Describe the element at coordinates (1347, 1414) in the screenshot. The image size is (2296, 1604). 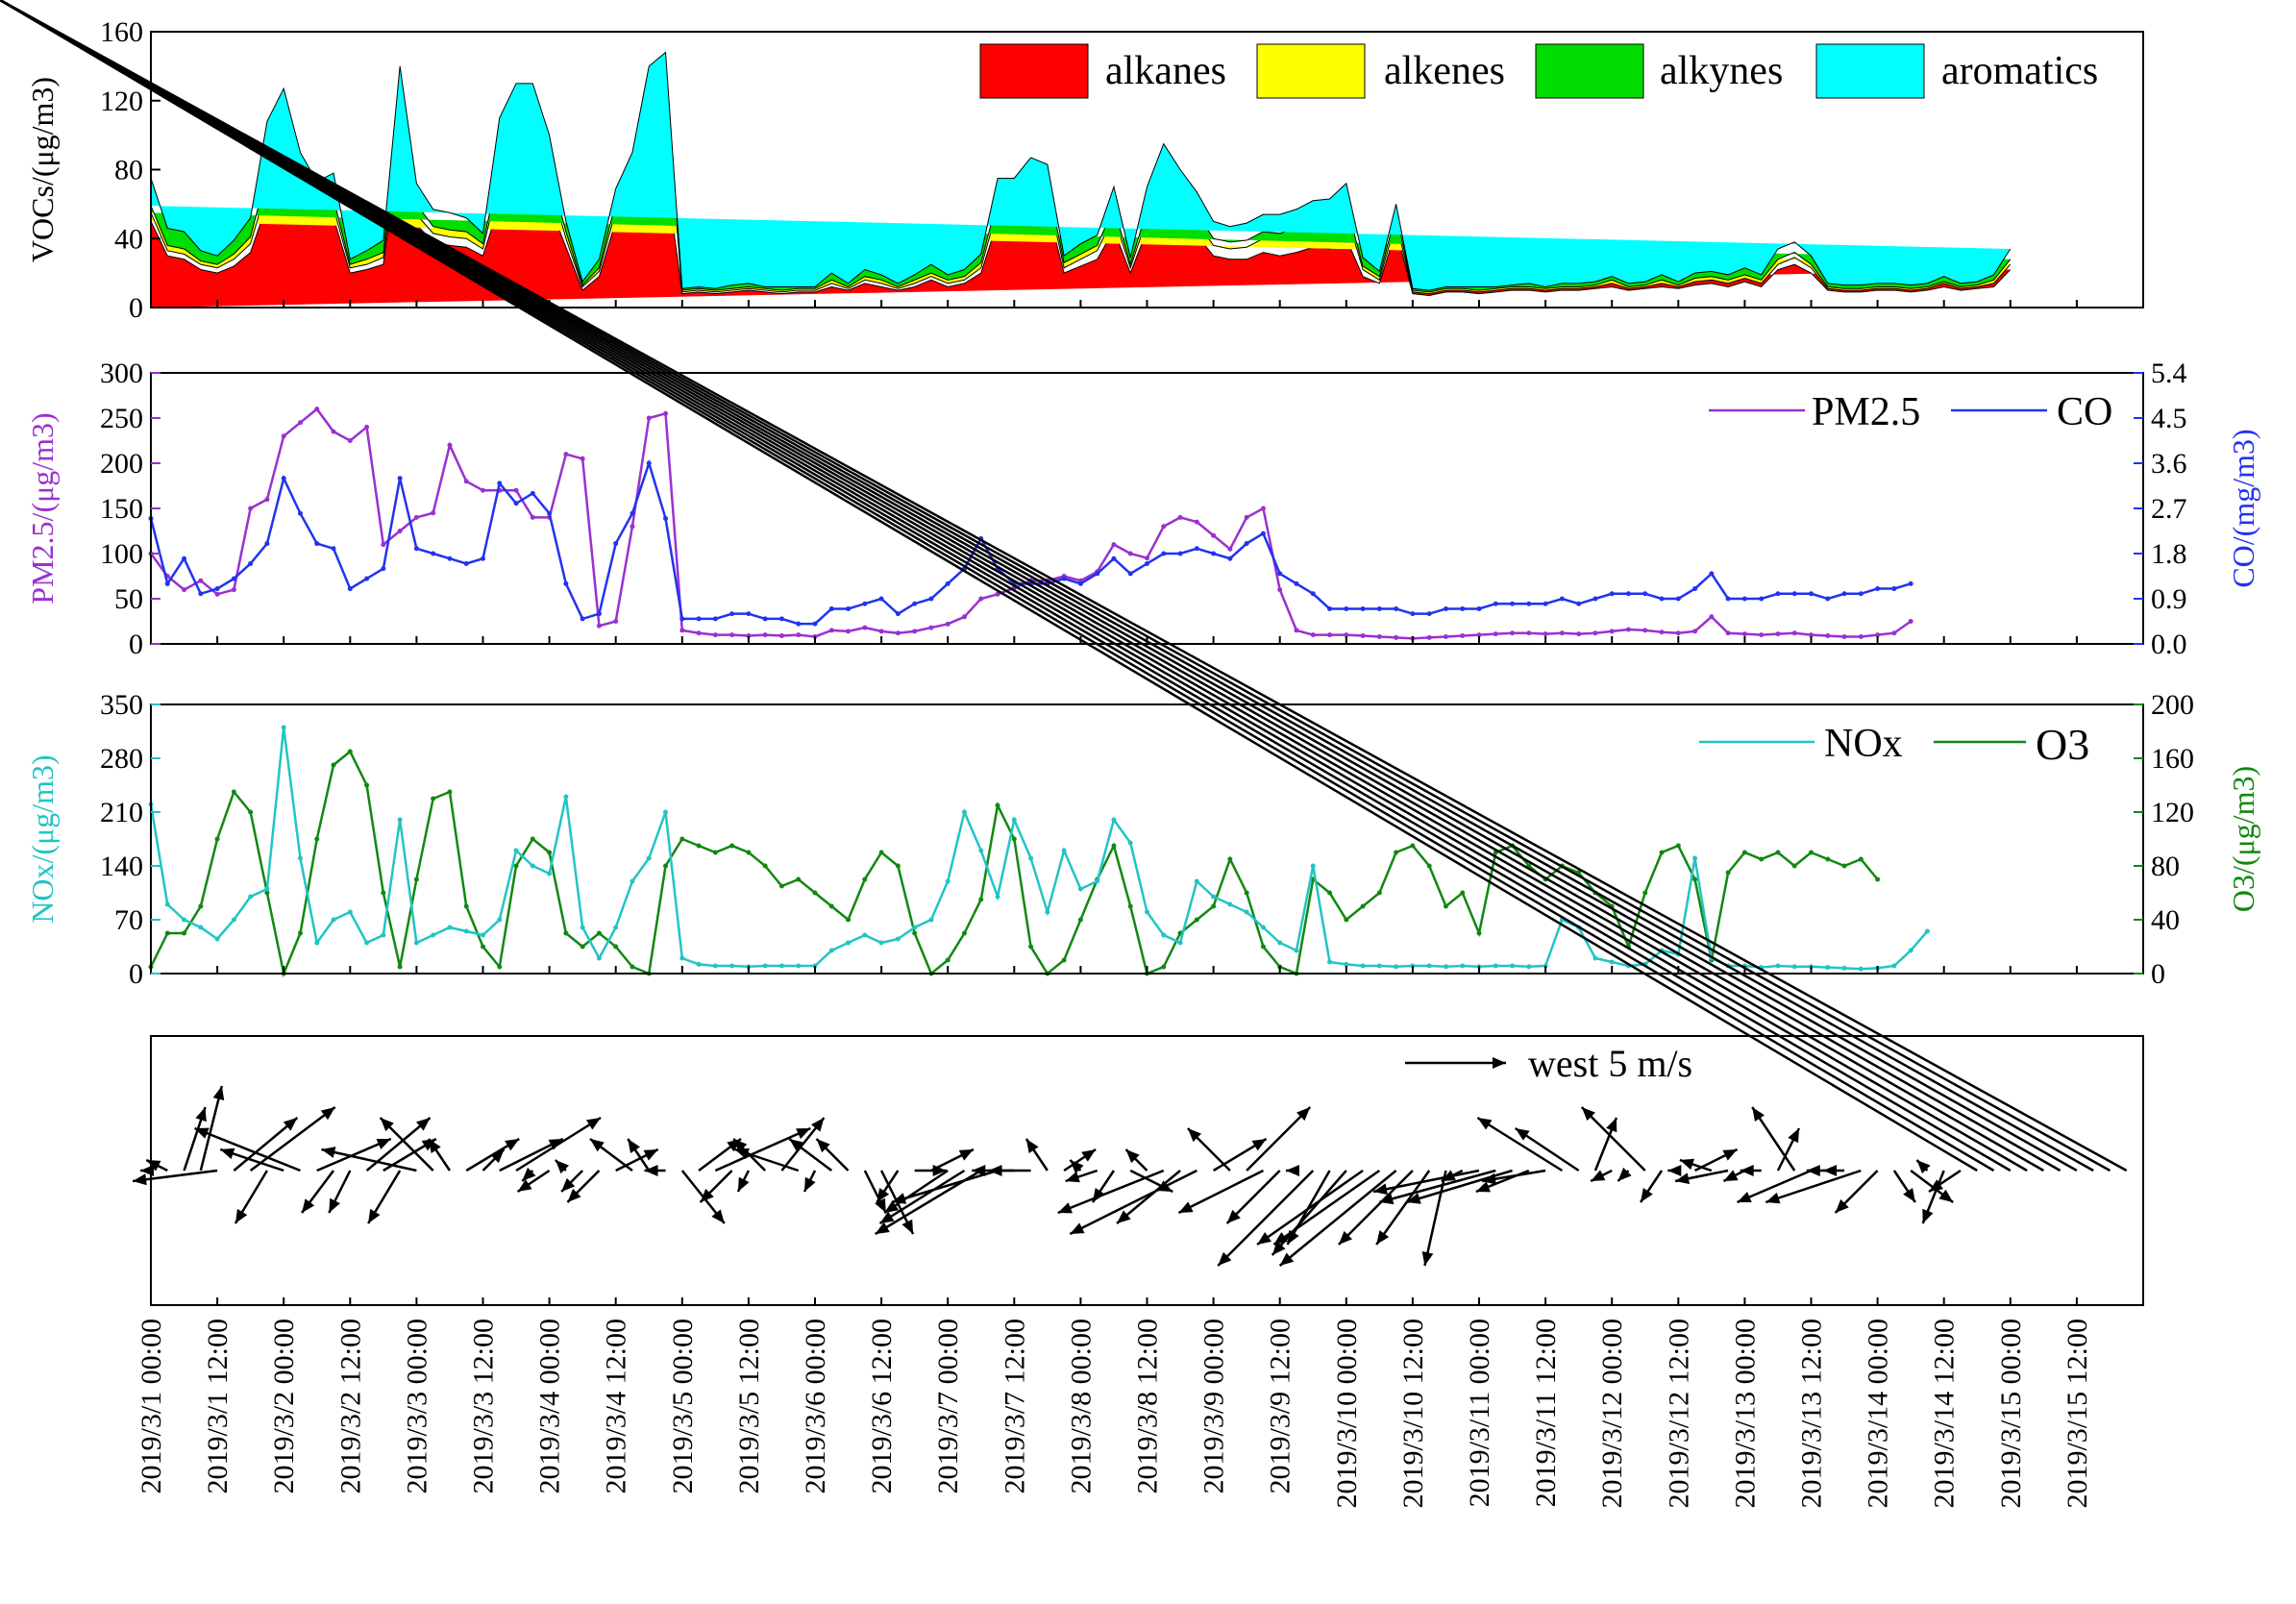
I see `x-tick-label: 2019/3/10 00:00` at that location.